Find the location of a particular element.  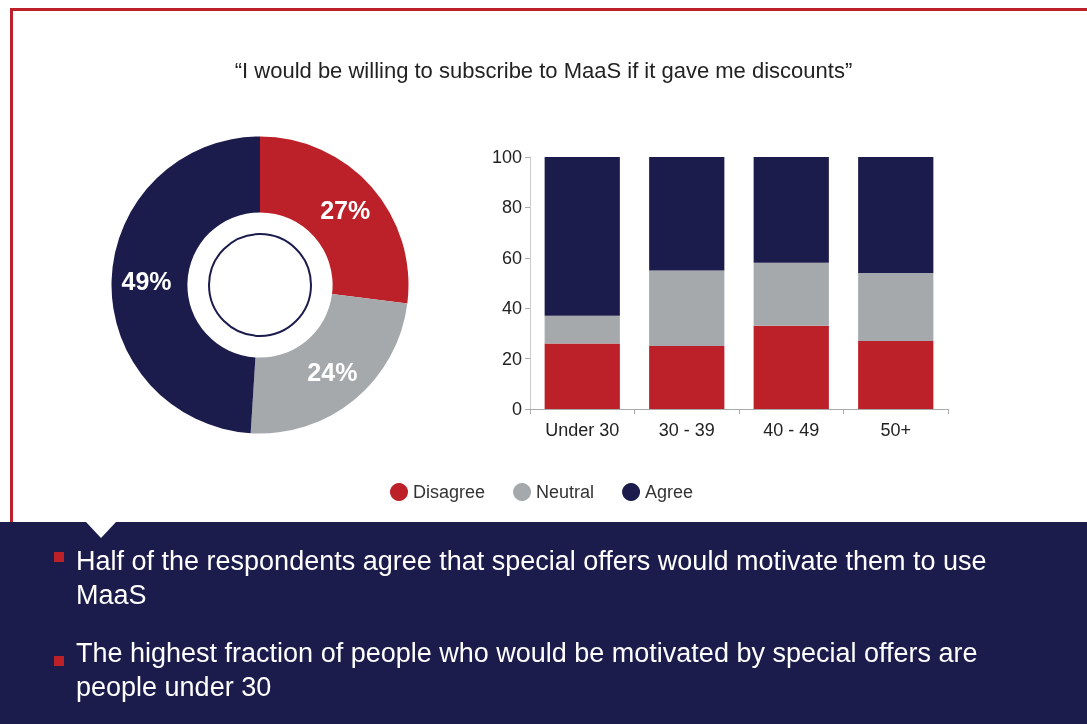

y-tick-label: 80 is located at coordinates (511, 207).